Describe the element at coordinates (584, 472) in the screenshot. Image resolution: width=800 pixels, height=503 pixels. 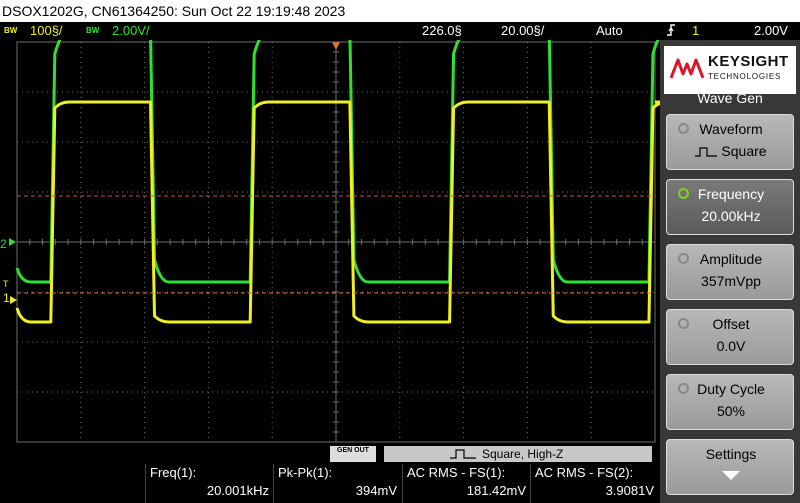
I see `measurement-label: AC RMS - FS(2):` at that location.